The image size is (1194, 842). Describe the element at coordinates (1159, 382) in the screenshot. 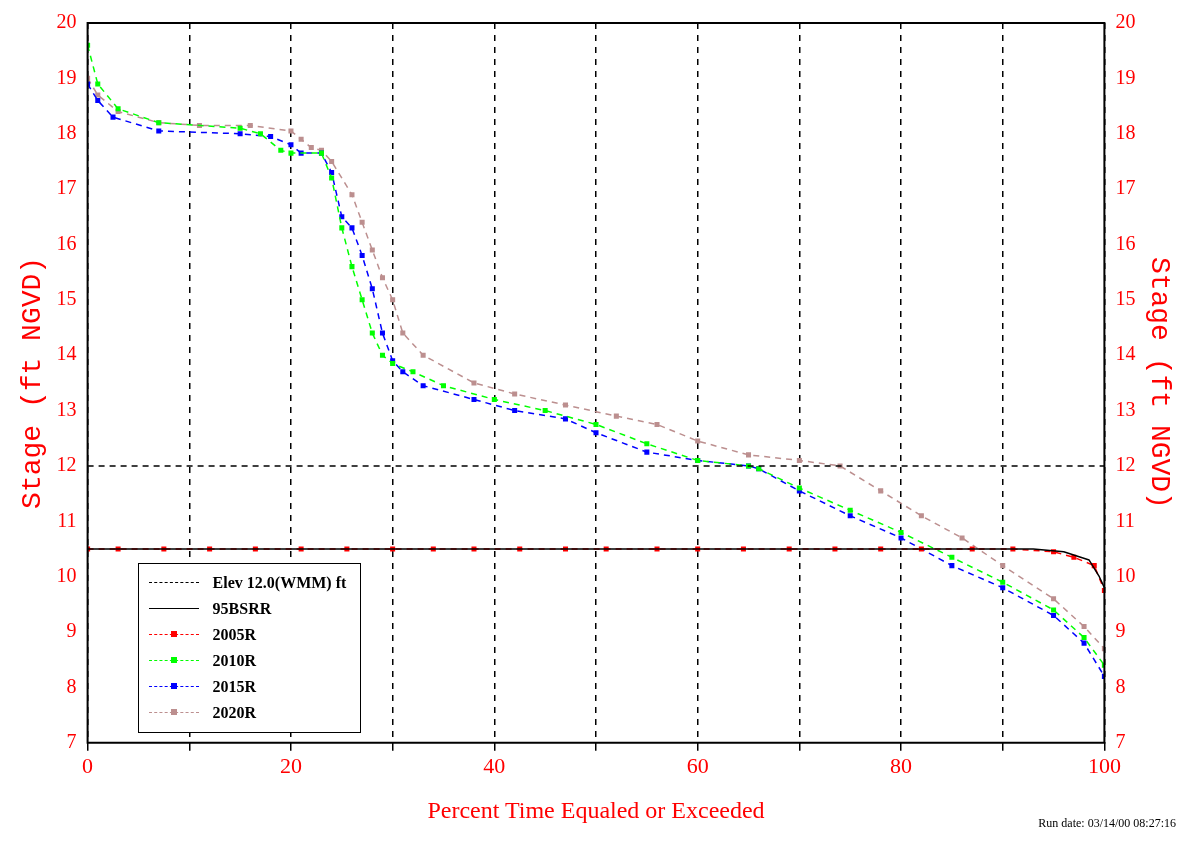

I see `y2-axis-title: Stage (ft NGVD)` at that location.